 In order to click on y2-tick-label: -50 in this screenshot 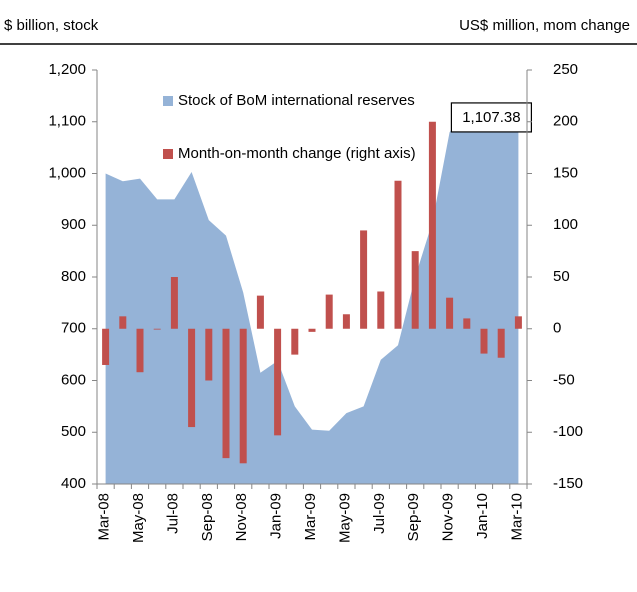, I will do `click(564, 379)`.